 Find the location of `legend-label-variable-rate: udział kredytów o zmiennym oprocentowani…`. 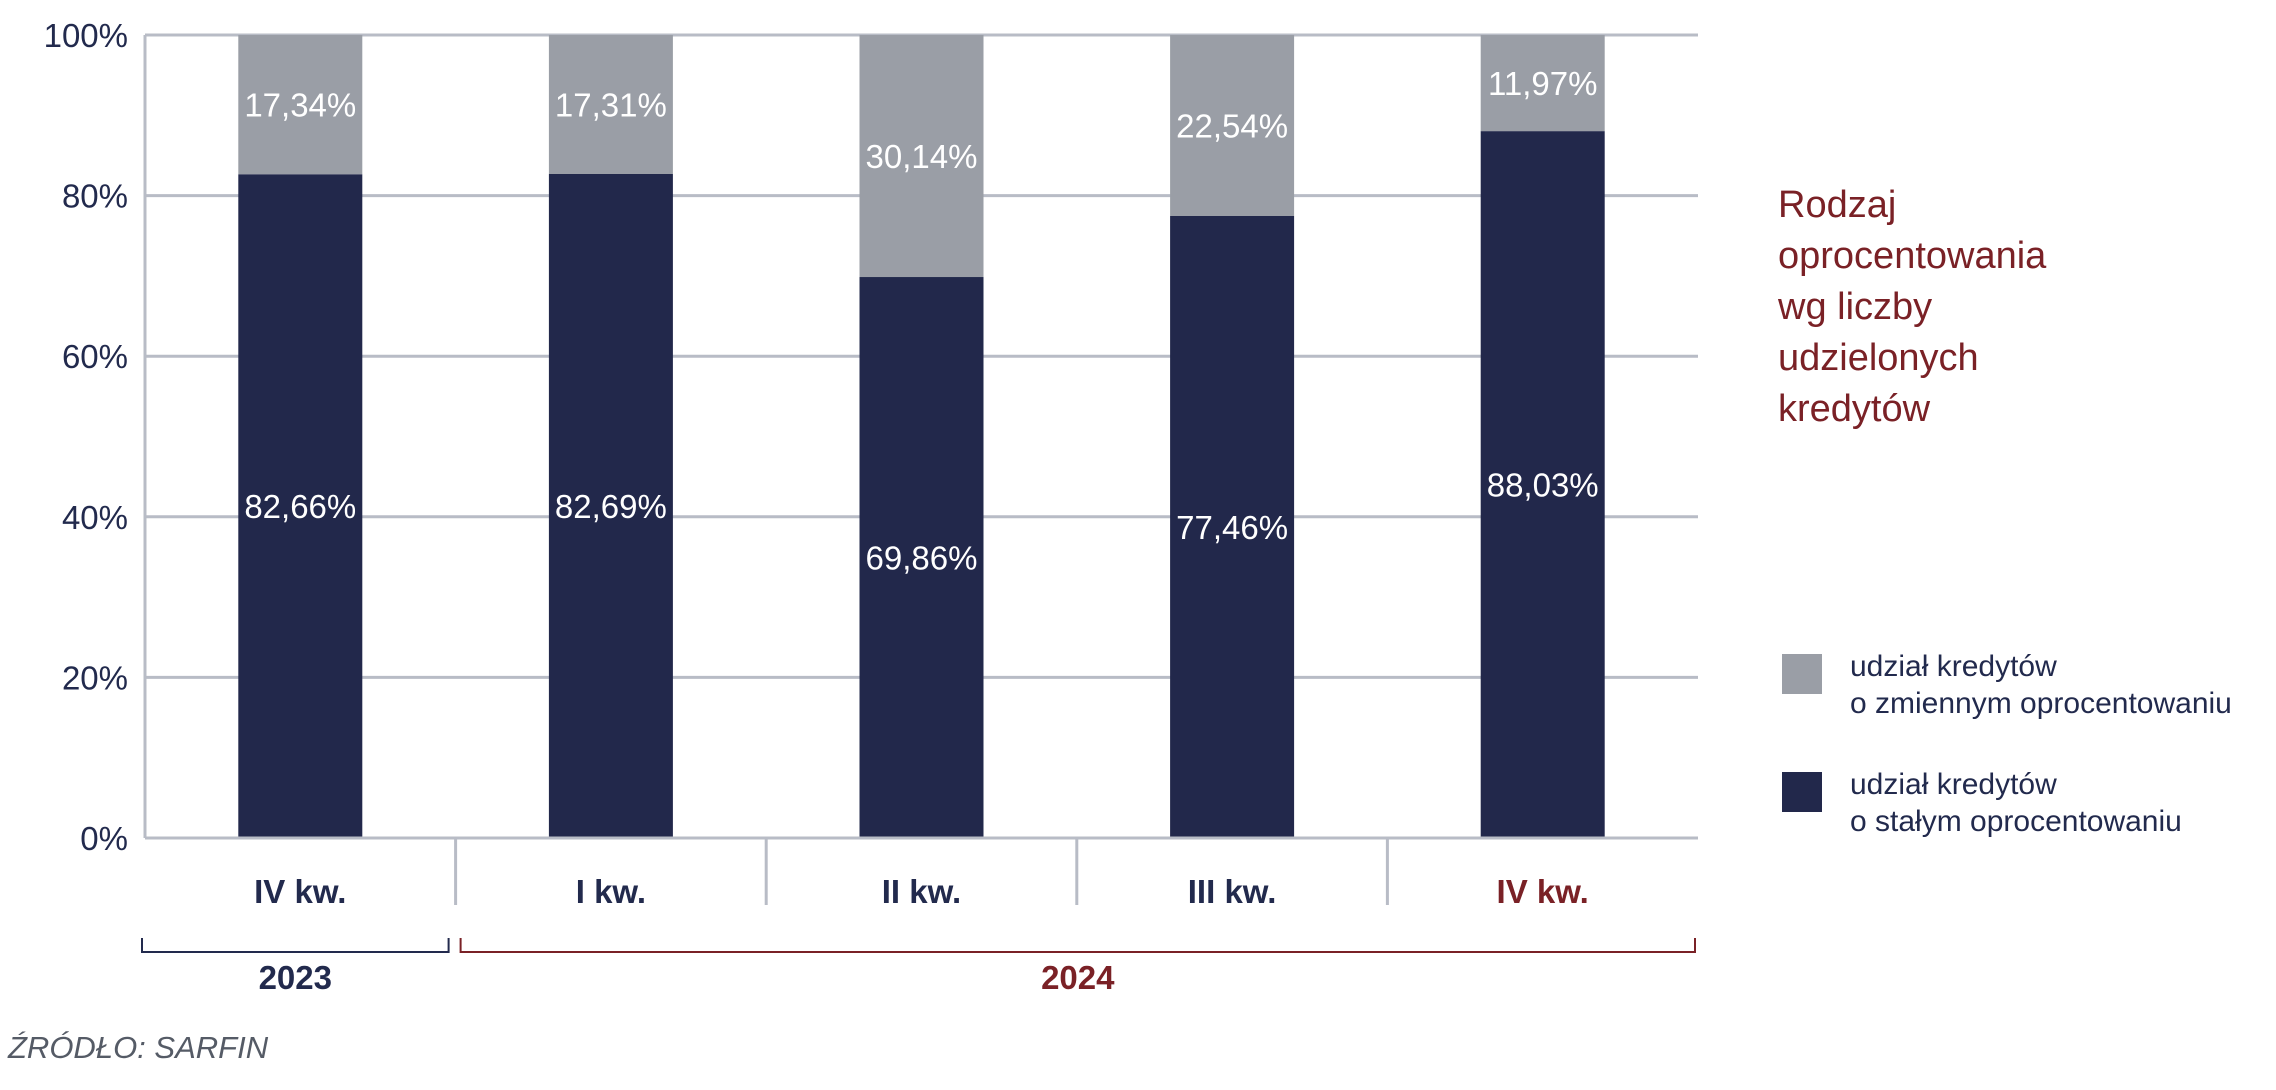

legend-label-variable-rate: udział kredytów o zmiennym oprocentowani… is located at coordinates (2041, 685).